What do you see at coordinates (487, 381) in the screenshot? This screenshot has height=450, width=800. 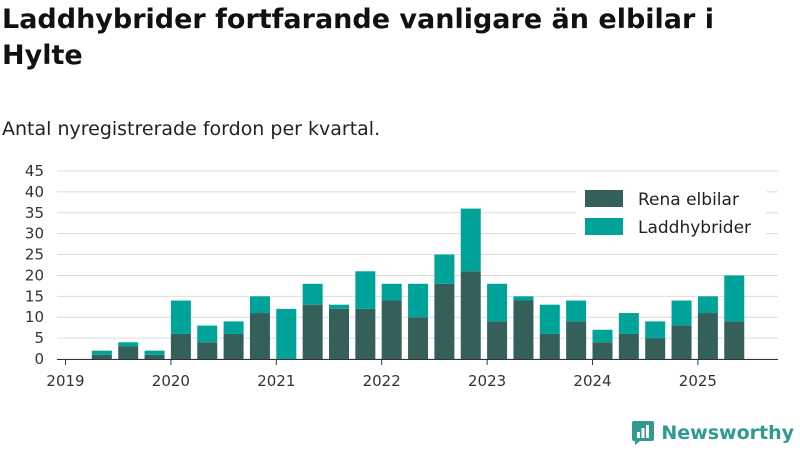 I see `x-tick-label: 2023` at bounding box center [487, 381].